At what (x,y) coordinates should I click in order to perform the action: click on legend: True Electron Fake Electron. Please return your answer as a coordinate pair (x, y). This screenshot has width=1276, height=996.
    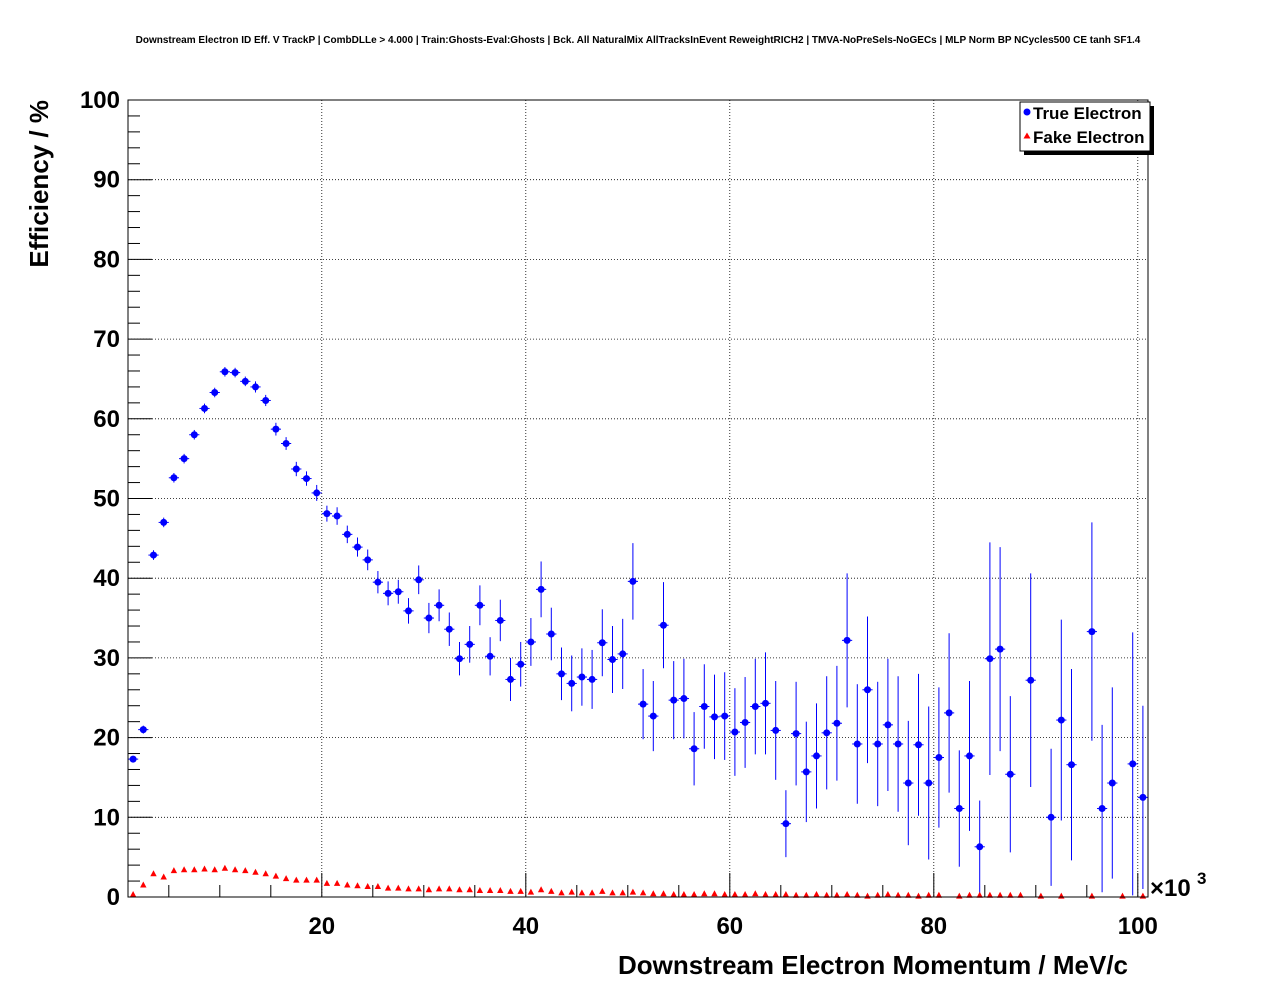
    Looking at the image, I should click on (1086, 128).